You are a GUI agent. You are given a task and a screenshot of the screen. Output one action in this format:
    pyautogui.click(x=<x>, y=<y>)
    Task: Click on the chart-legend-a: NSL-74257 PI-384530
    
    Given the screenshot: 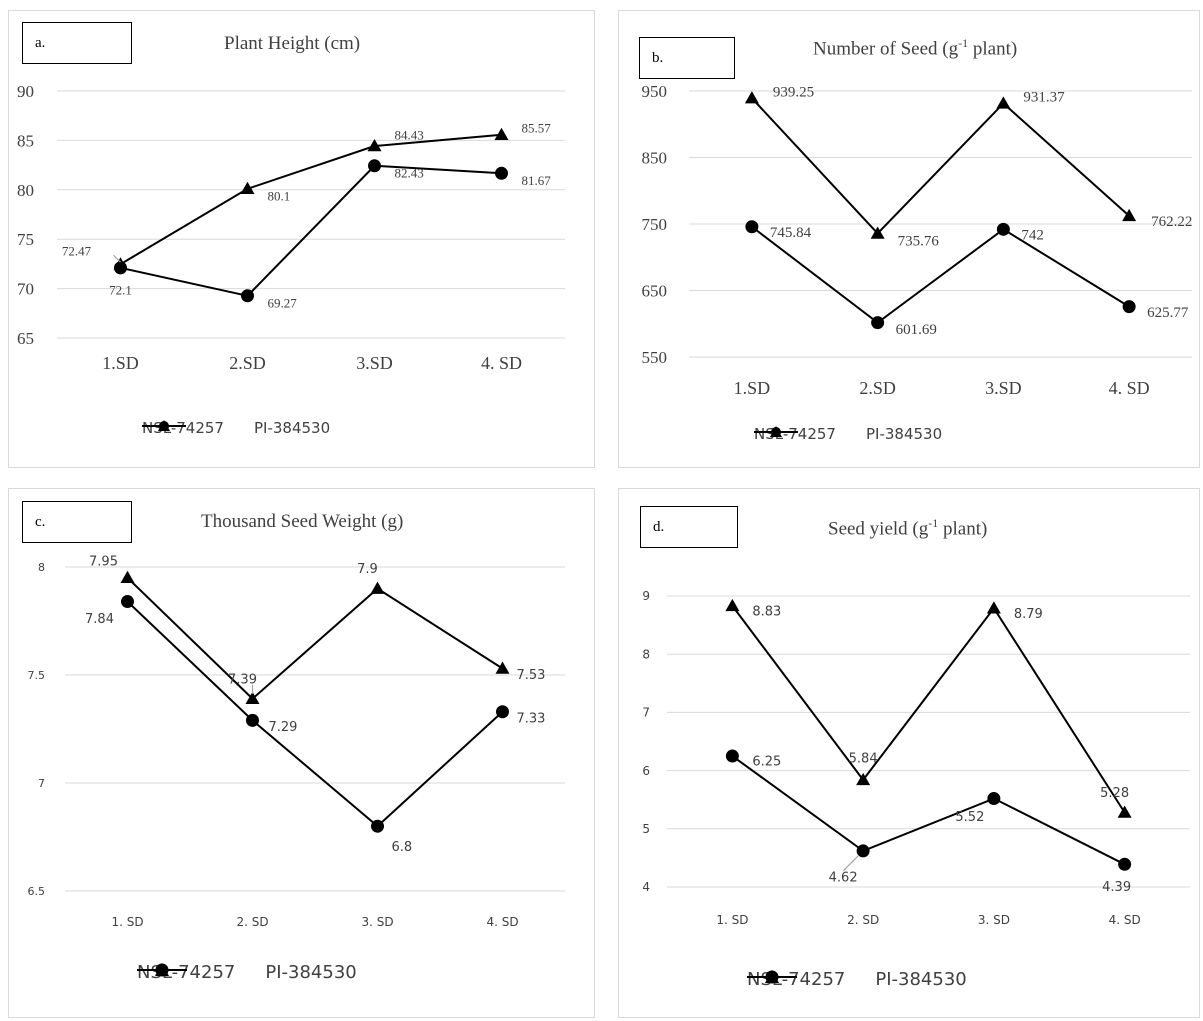 What is the action you would take?
    pyautogui.click(x=236, y=428)
    